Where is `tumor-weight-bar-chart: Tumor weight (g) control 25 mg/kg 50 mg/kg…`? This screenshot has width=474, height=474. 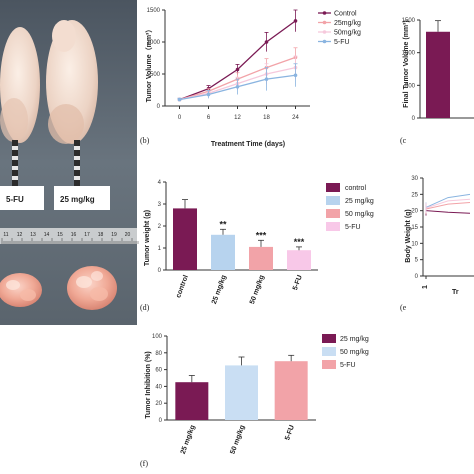 tumor-weight-bar-chart: Tumor weight (g) control 25 mg/kg 50 mg/kg… is located at coordinates (259, 242).